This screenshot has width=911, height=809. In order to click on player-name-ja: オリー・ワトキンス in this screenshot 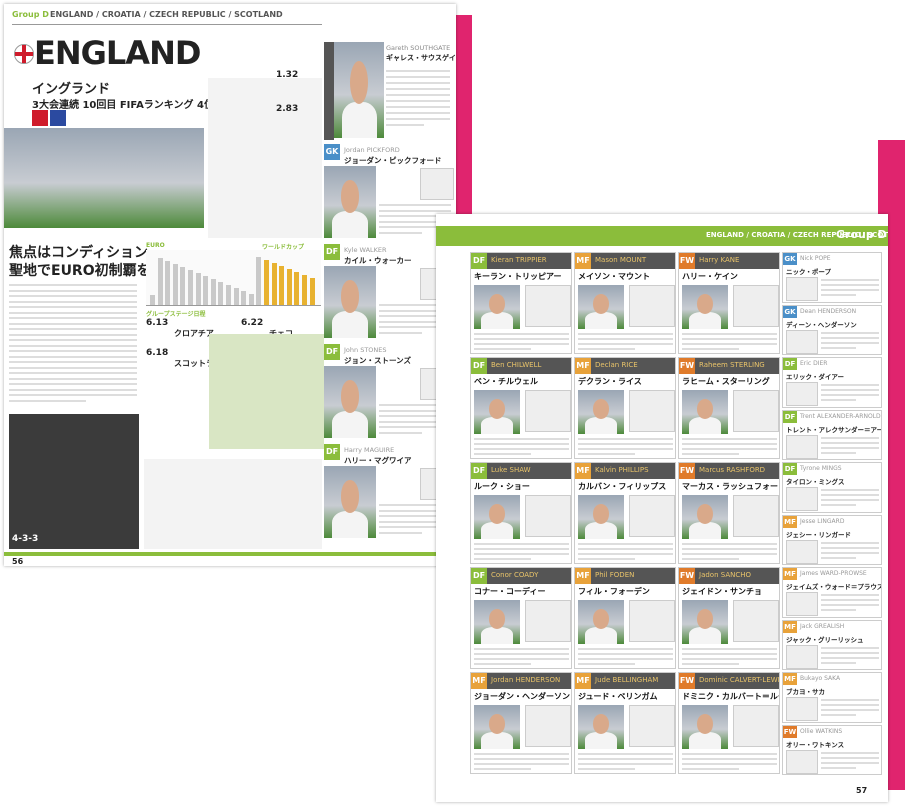, I will do `click(815, 744)`.